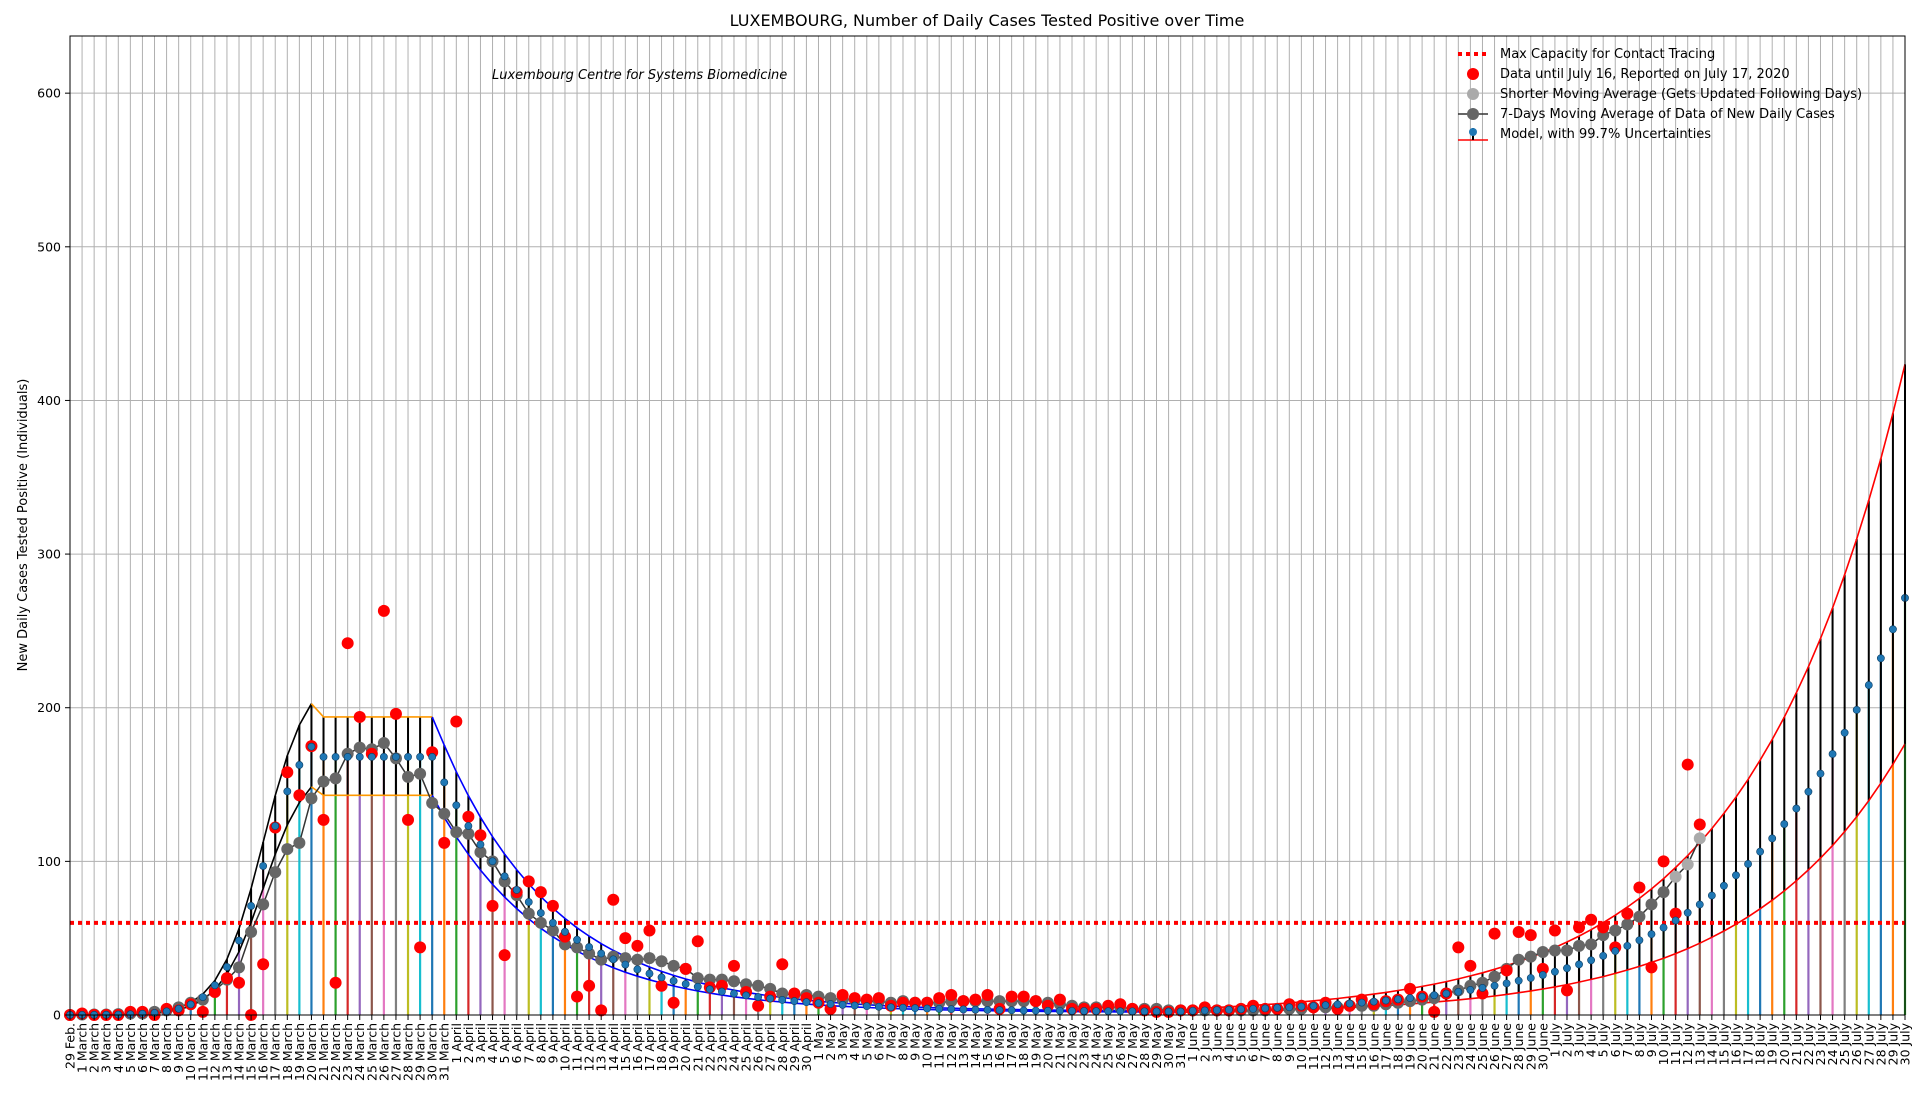  I want to click on x-tick-label: 8 July, so click(1639, 1039).